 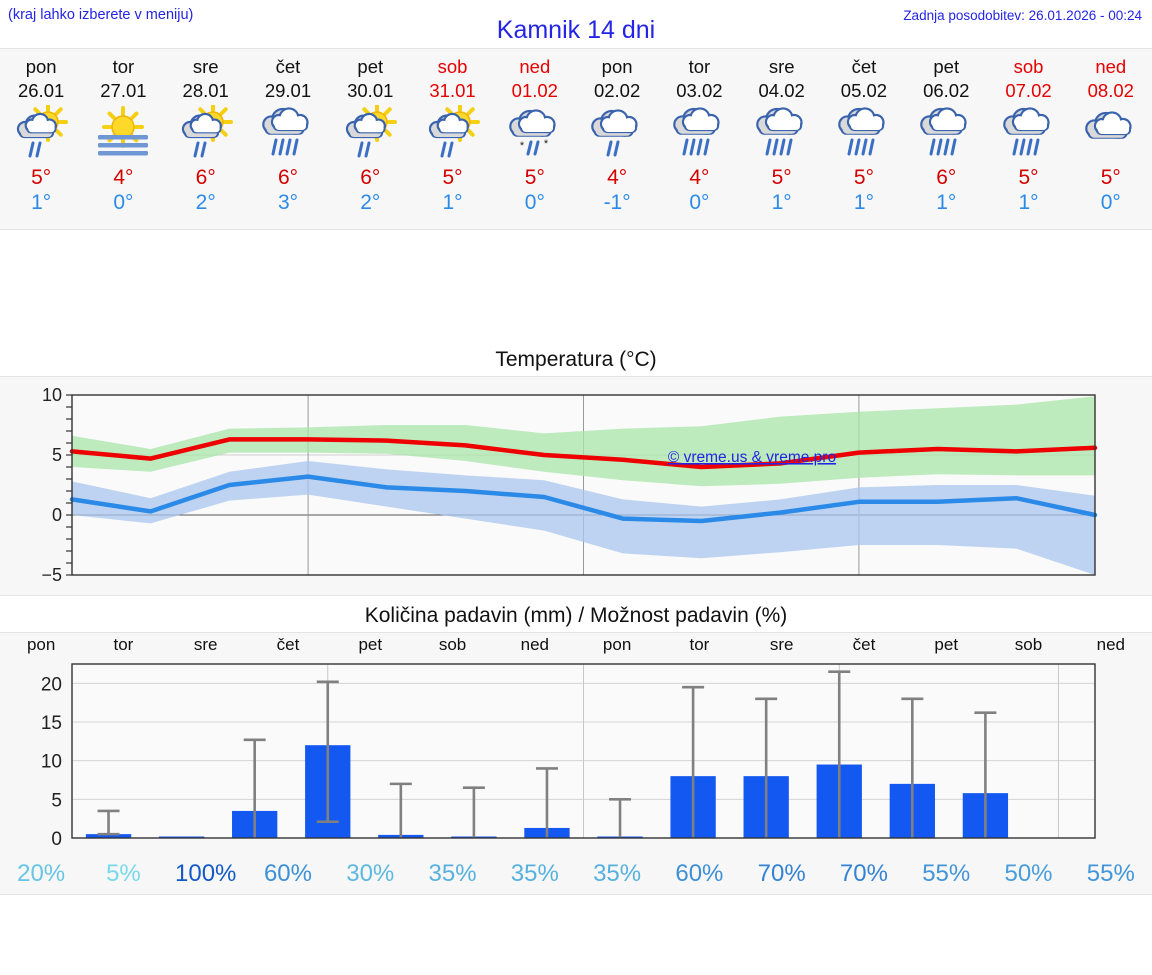 I want to click on day-name: tor, so click(x=123, y=66).